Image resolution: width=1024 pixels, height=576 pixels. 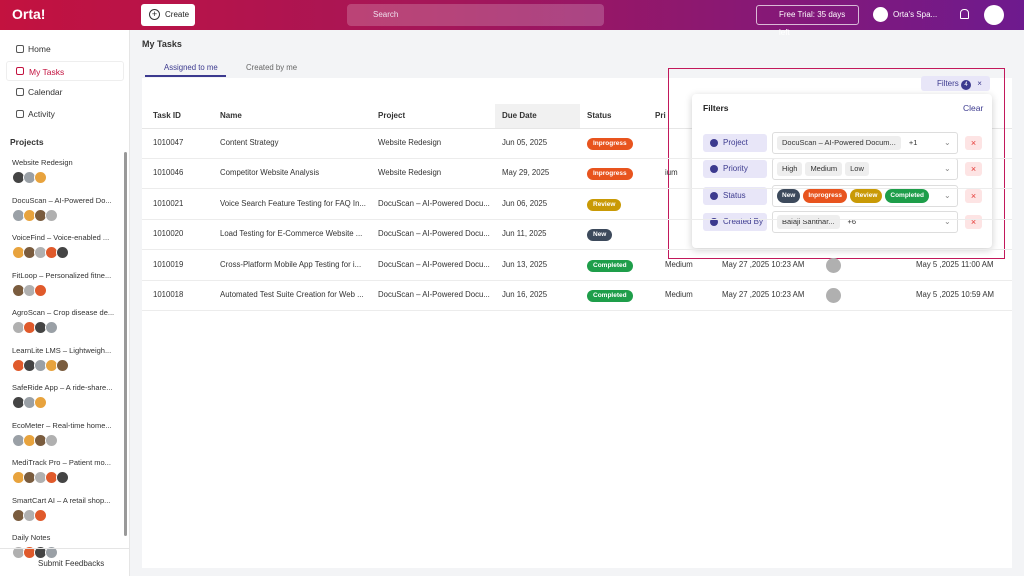 I want to click on filter-more: +1, so click(x=913, y=142).